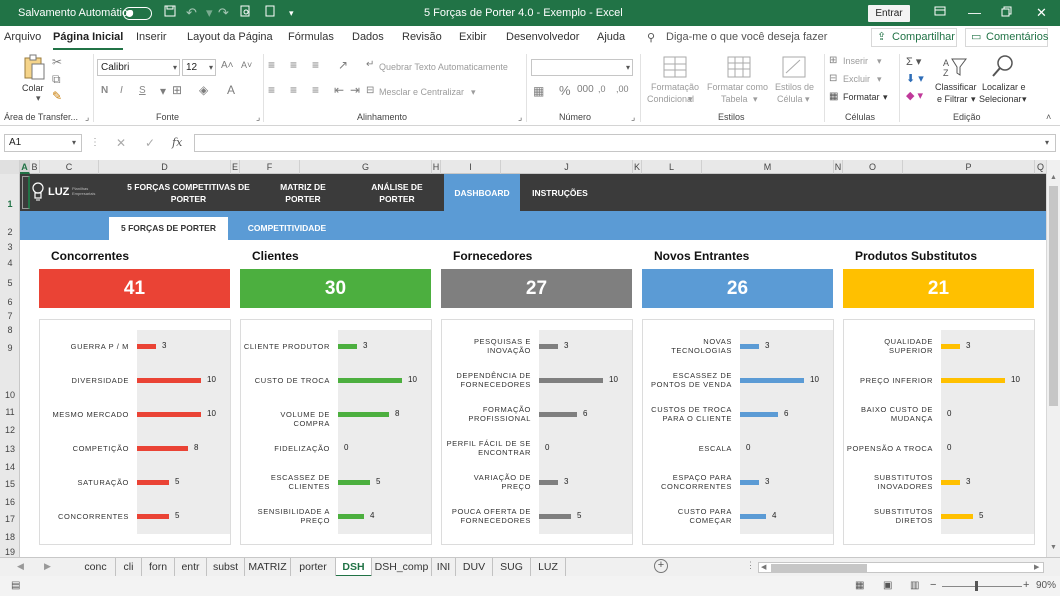 The image size is (1060, 596). Describe the element at coordinates (35, 167) in the screenshot. I see `col-header-b: B` at that location.